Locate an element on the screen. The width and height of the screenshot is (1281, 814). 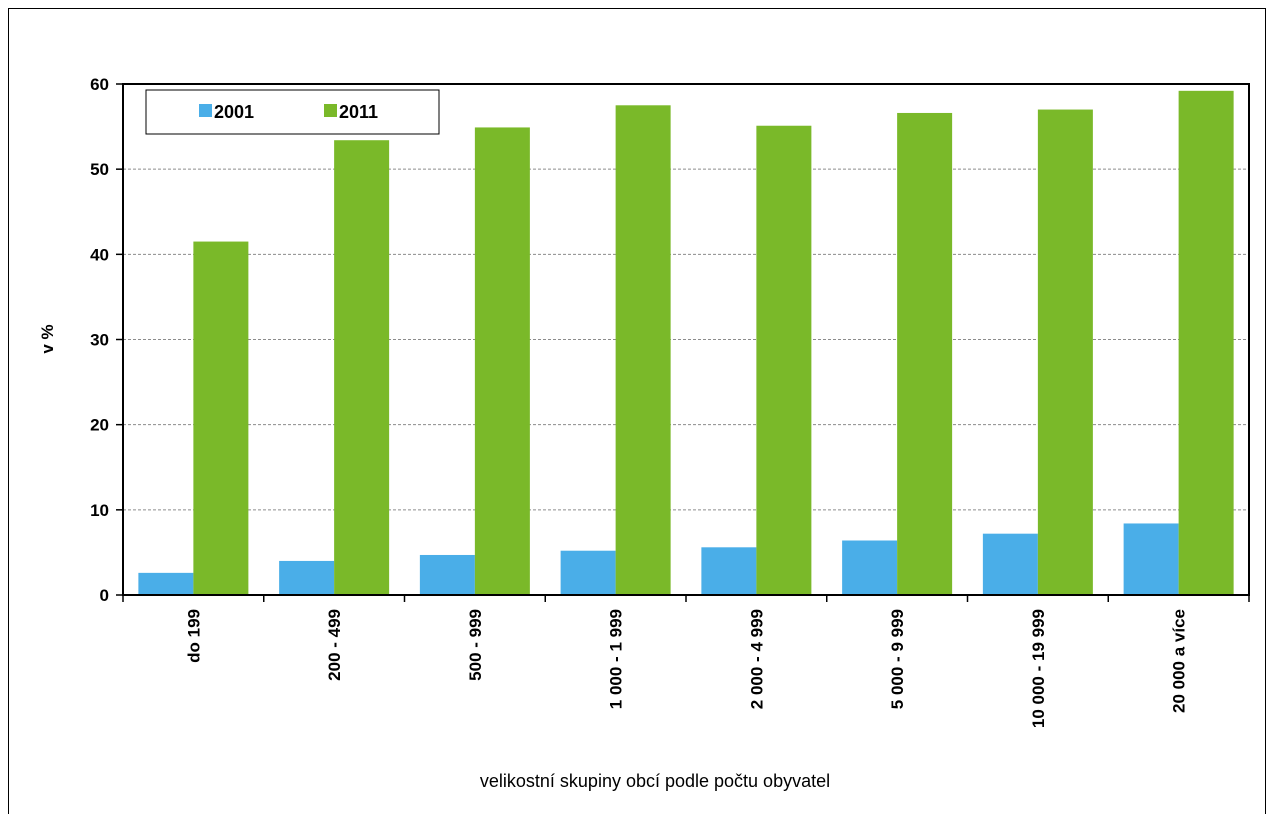
x-tick-label: 2 000 - 4 999 is located at coordinates (756, 659).